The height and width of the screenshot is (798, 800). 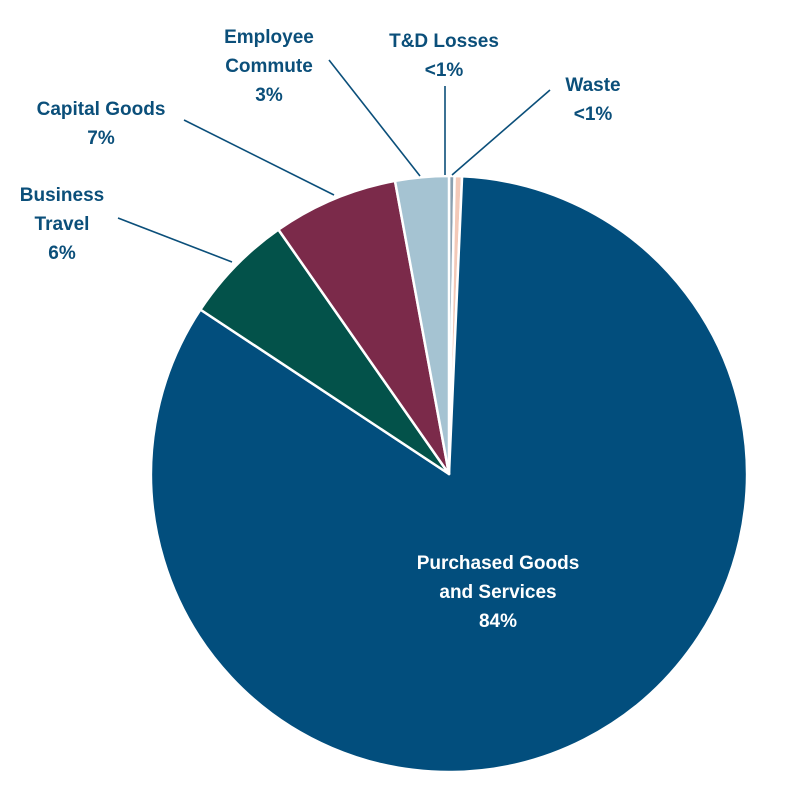 What do you see at coordinates (101, 109) in the screenshot?
I see `slice-name-line-capital-goods: Capital Goods` at bounding box center [101, 109].